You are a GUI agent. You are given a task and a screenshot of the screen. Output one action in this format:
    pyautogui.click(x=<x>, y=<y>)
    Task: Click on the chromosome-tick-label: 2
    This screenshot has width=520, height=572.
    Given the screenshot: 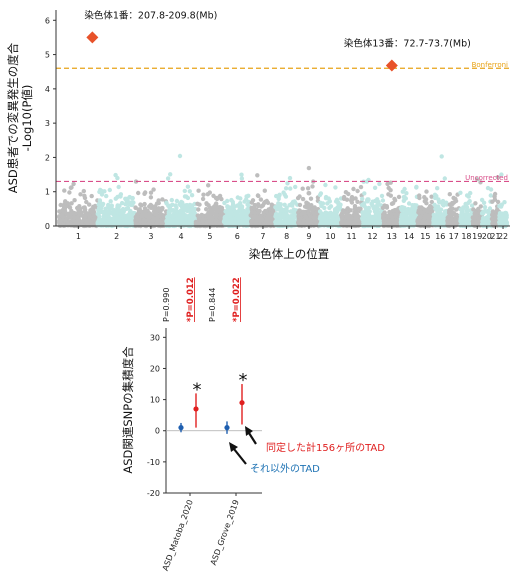 What is the action you would take?
    pyautogui.click(x=116, y=236)
    